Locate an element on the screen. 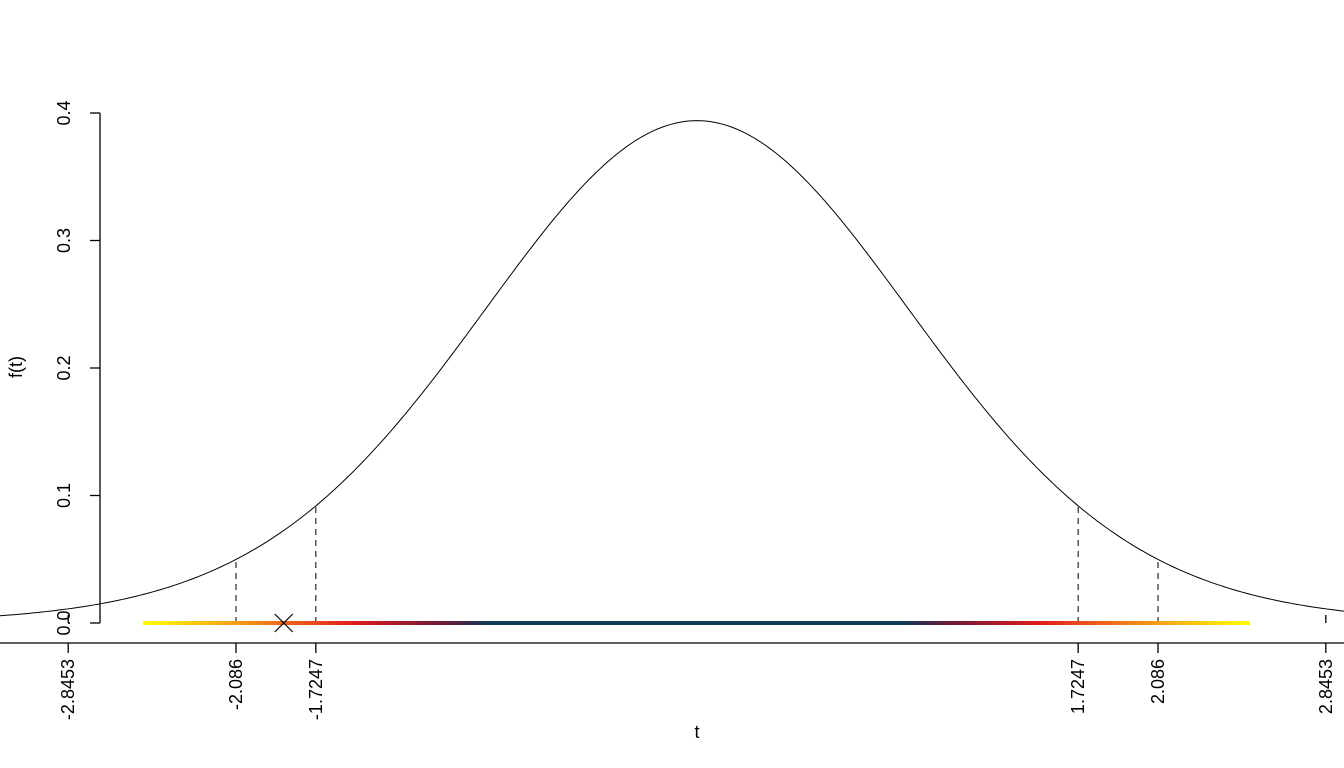  x-tick-label: -2.086 is located at coordinates (236, 684).